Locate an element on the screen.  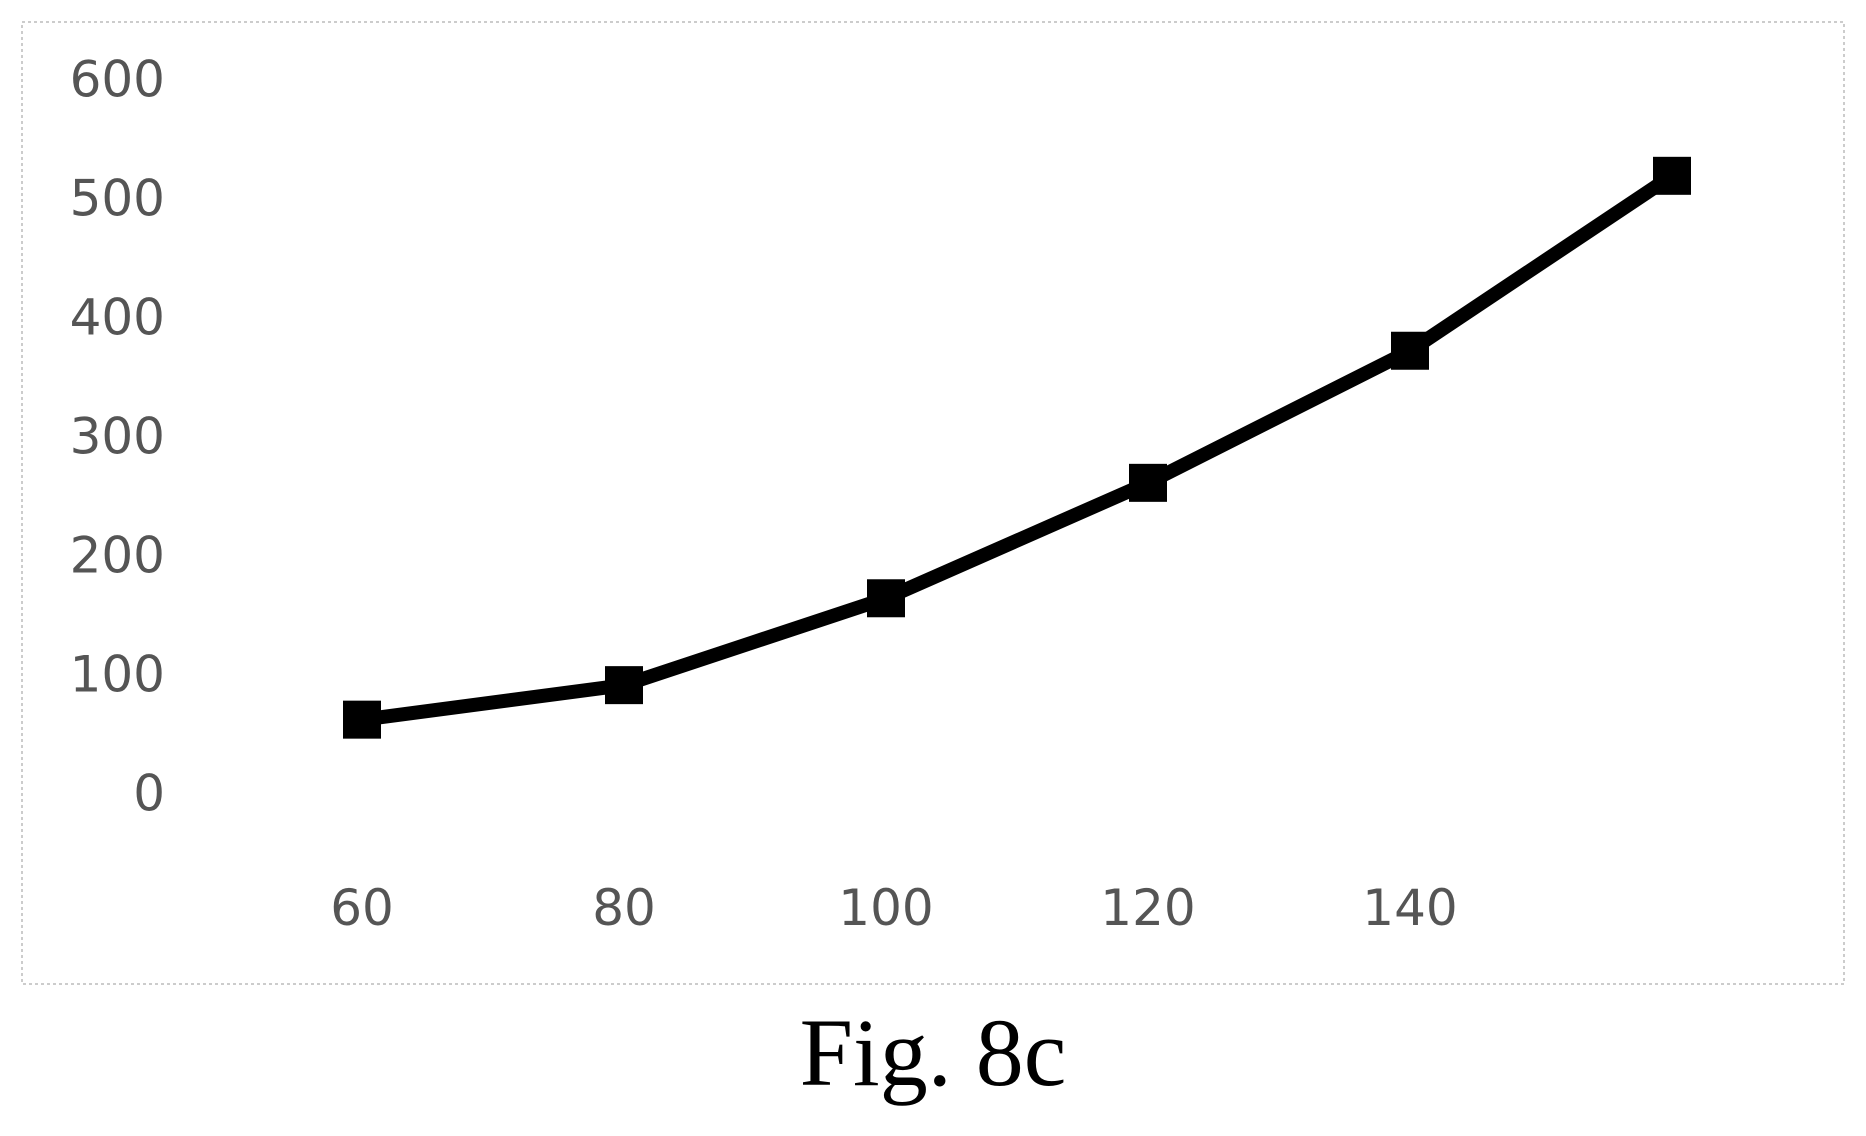
y-tick-label-300: 300 is located at coordinates (117, 437).